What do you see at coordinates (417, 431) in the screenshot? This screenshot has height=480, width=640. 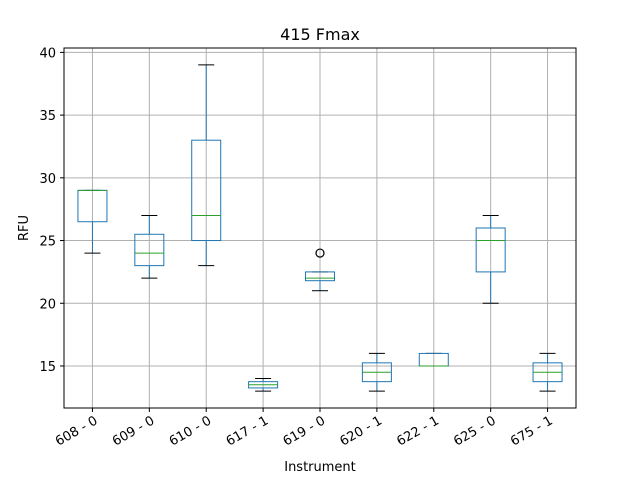 I see `x-tick-label: 622 - 1` at bounding box center [417, 431].